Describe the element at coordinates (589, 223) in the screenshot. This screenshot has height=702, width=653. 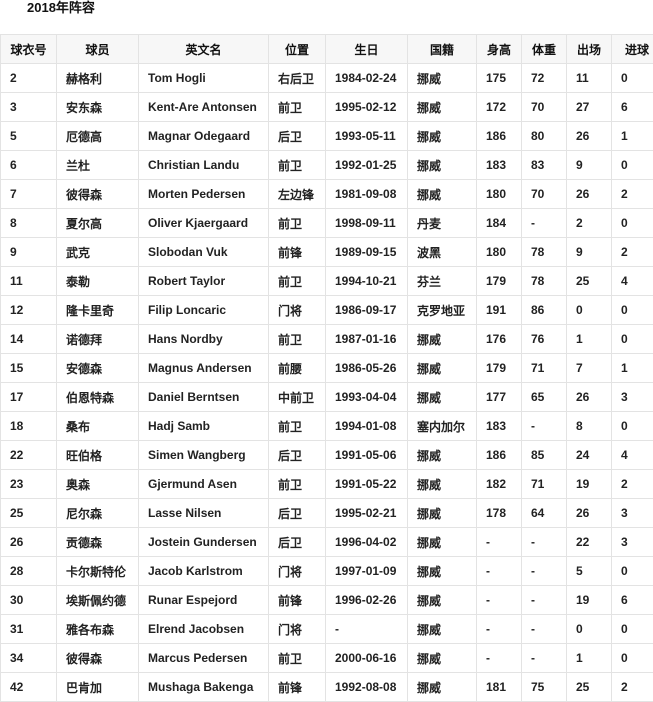
I see `cell-appearances: 2` at that location.